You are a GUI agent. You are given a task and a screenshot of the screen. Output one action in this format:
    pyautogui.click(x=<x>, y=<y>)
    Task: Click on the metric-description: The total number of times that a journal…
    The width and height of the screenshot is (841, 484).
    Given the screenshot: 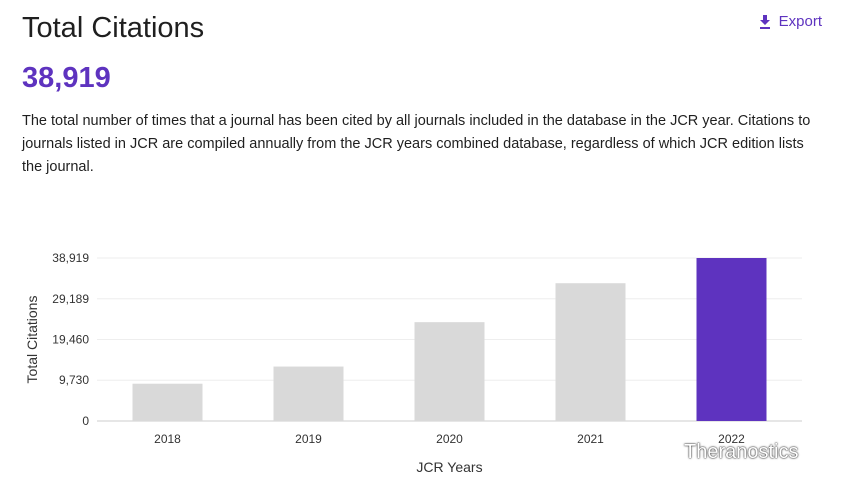 What is the action you would take?
    pyautogui.click(x=416, y=144)
    